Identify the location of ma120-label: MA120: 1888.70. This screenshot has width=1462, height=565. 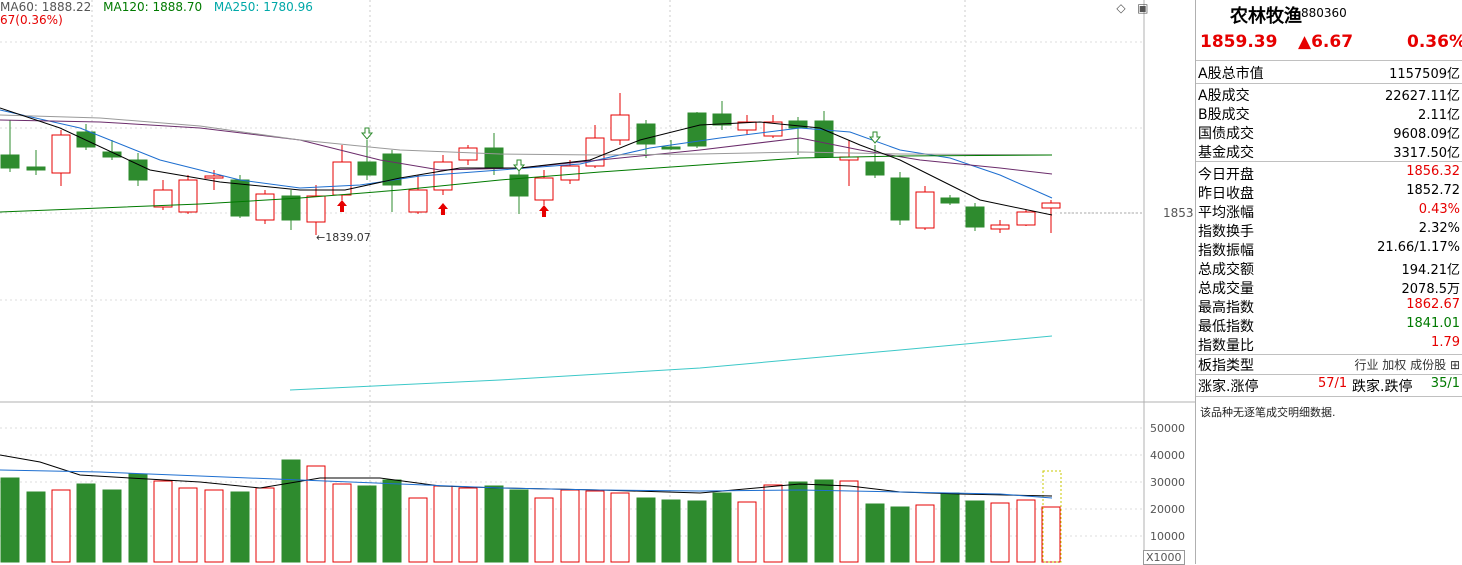
(153, 7).